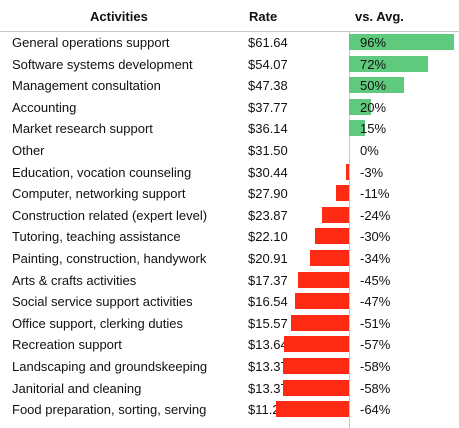  What do you see at coordinates (229, 108) in the screenshot?
I see `table-row: Accounting $37.77 20%` at bounding box center [229, 108].